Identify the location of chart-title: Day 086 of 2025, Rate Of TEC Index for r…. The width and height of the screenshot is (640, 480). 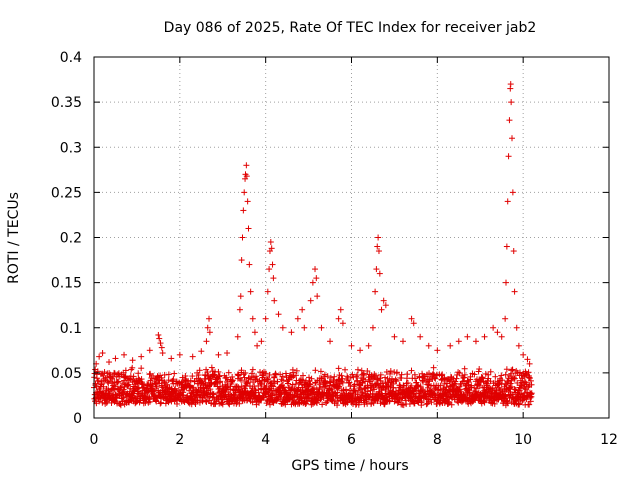
(350, 28).